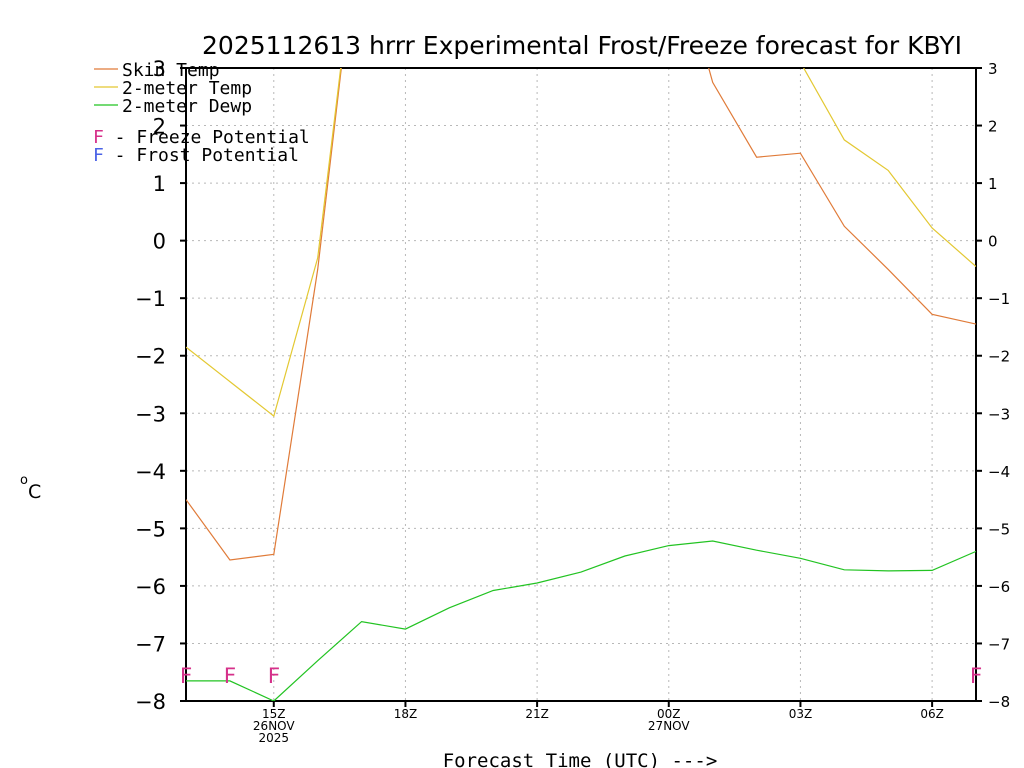  What do you see at coordinates (669, 726) in the screenshot?
I see `x-tick-label: 27NOV` at bounding box center [669, 726].